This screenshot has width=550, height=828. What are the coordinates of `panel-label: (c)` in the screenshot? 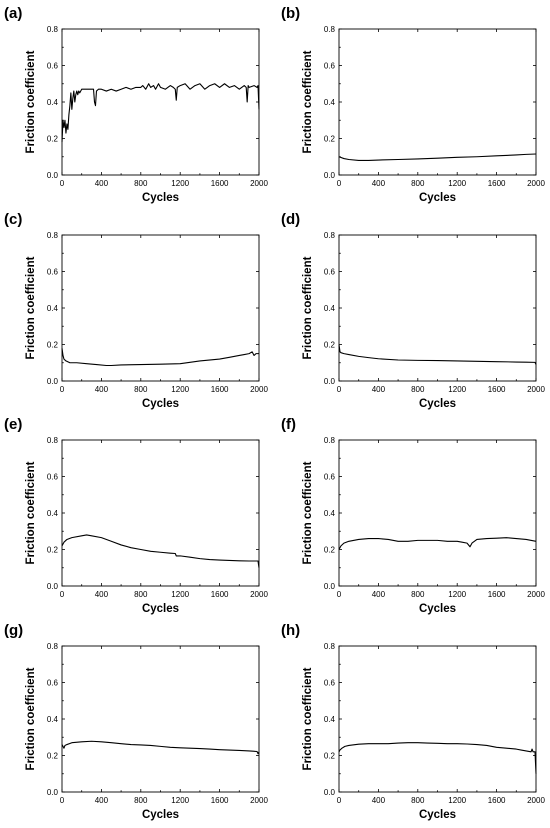 It's located at (13, 219).